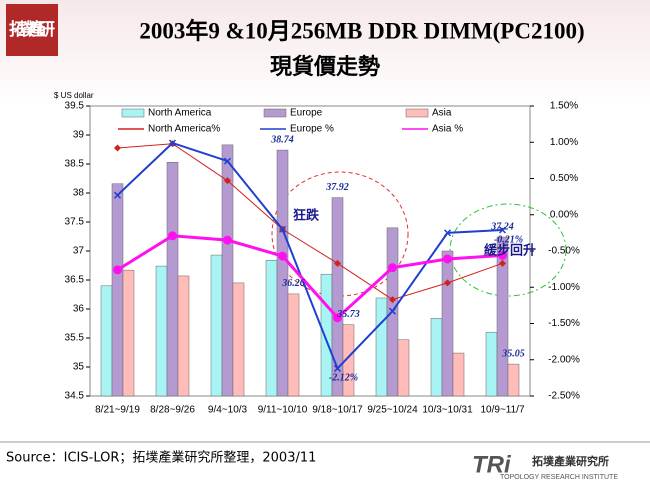 The image size is (650, 485). Describe the element at coordinates (79, 309) in the screenshot. I see `y-tick-label: 36` at that location.